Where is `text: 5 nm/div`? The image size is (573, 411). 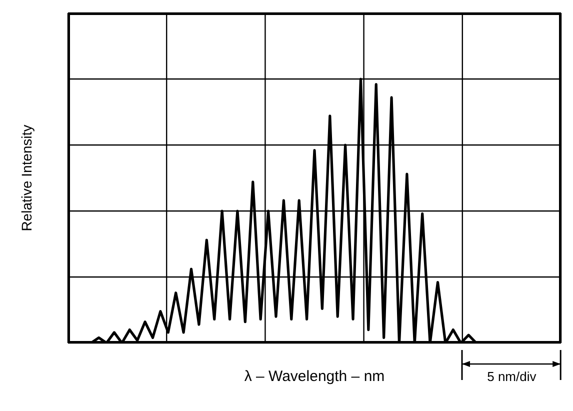 text: 5 nm/div is located at coordinates (512, 376).